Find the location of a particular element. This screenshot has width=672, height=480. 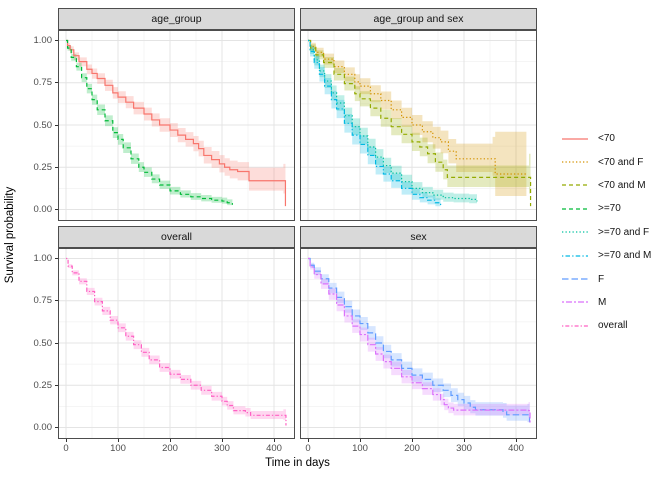

survival-curve-lt70-and-m is located at coordinates (420, 123).